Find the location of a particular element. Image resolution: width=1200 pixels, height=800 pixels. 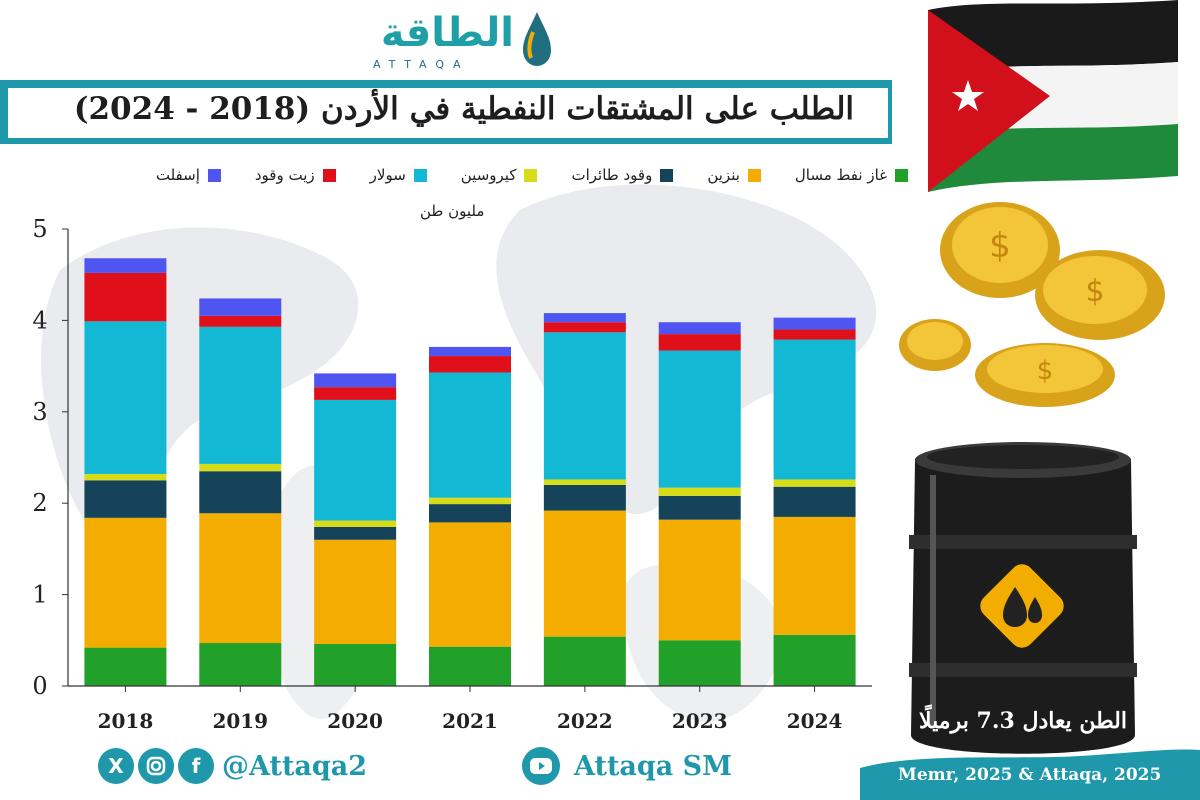

legend-item: وقود طائرات is located at coordinates (622, 175).